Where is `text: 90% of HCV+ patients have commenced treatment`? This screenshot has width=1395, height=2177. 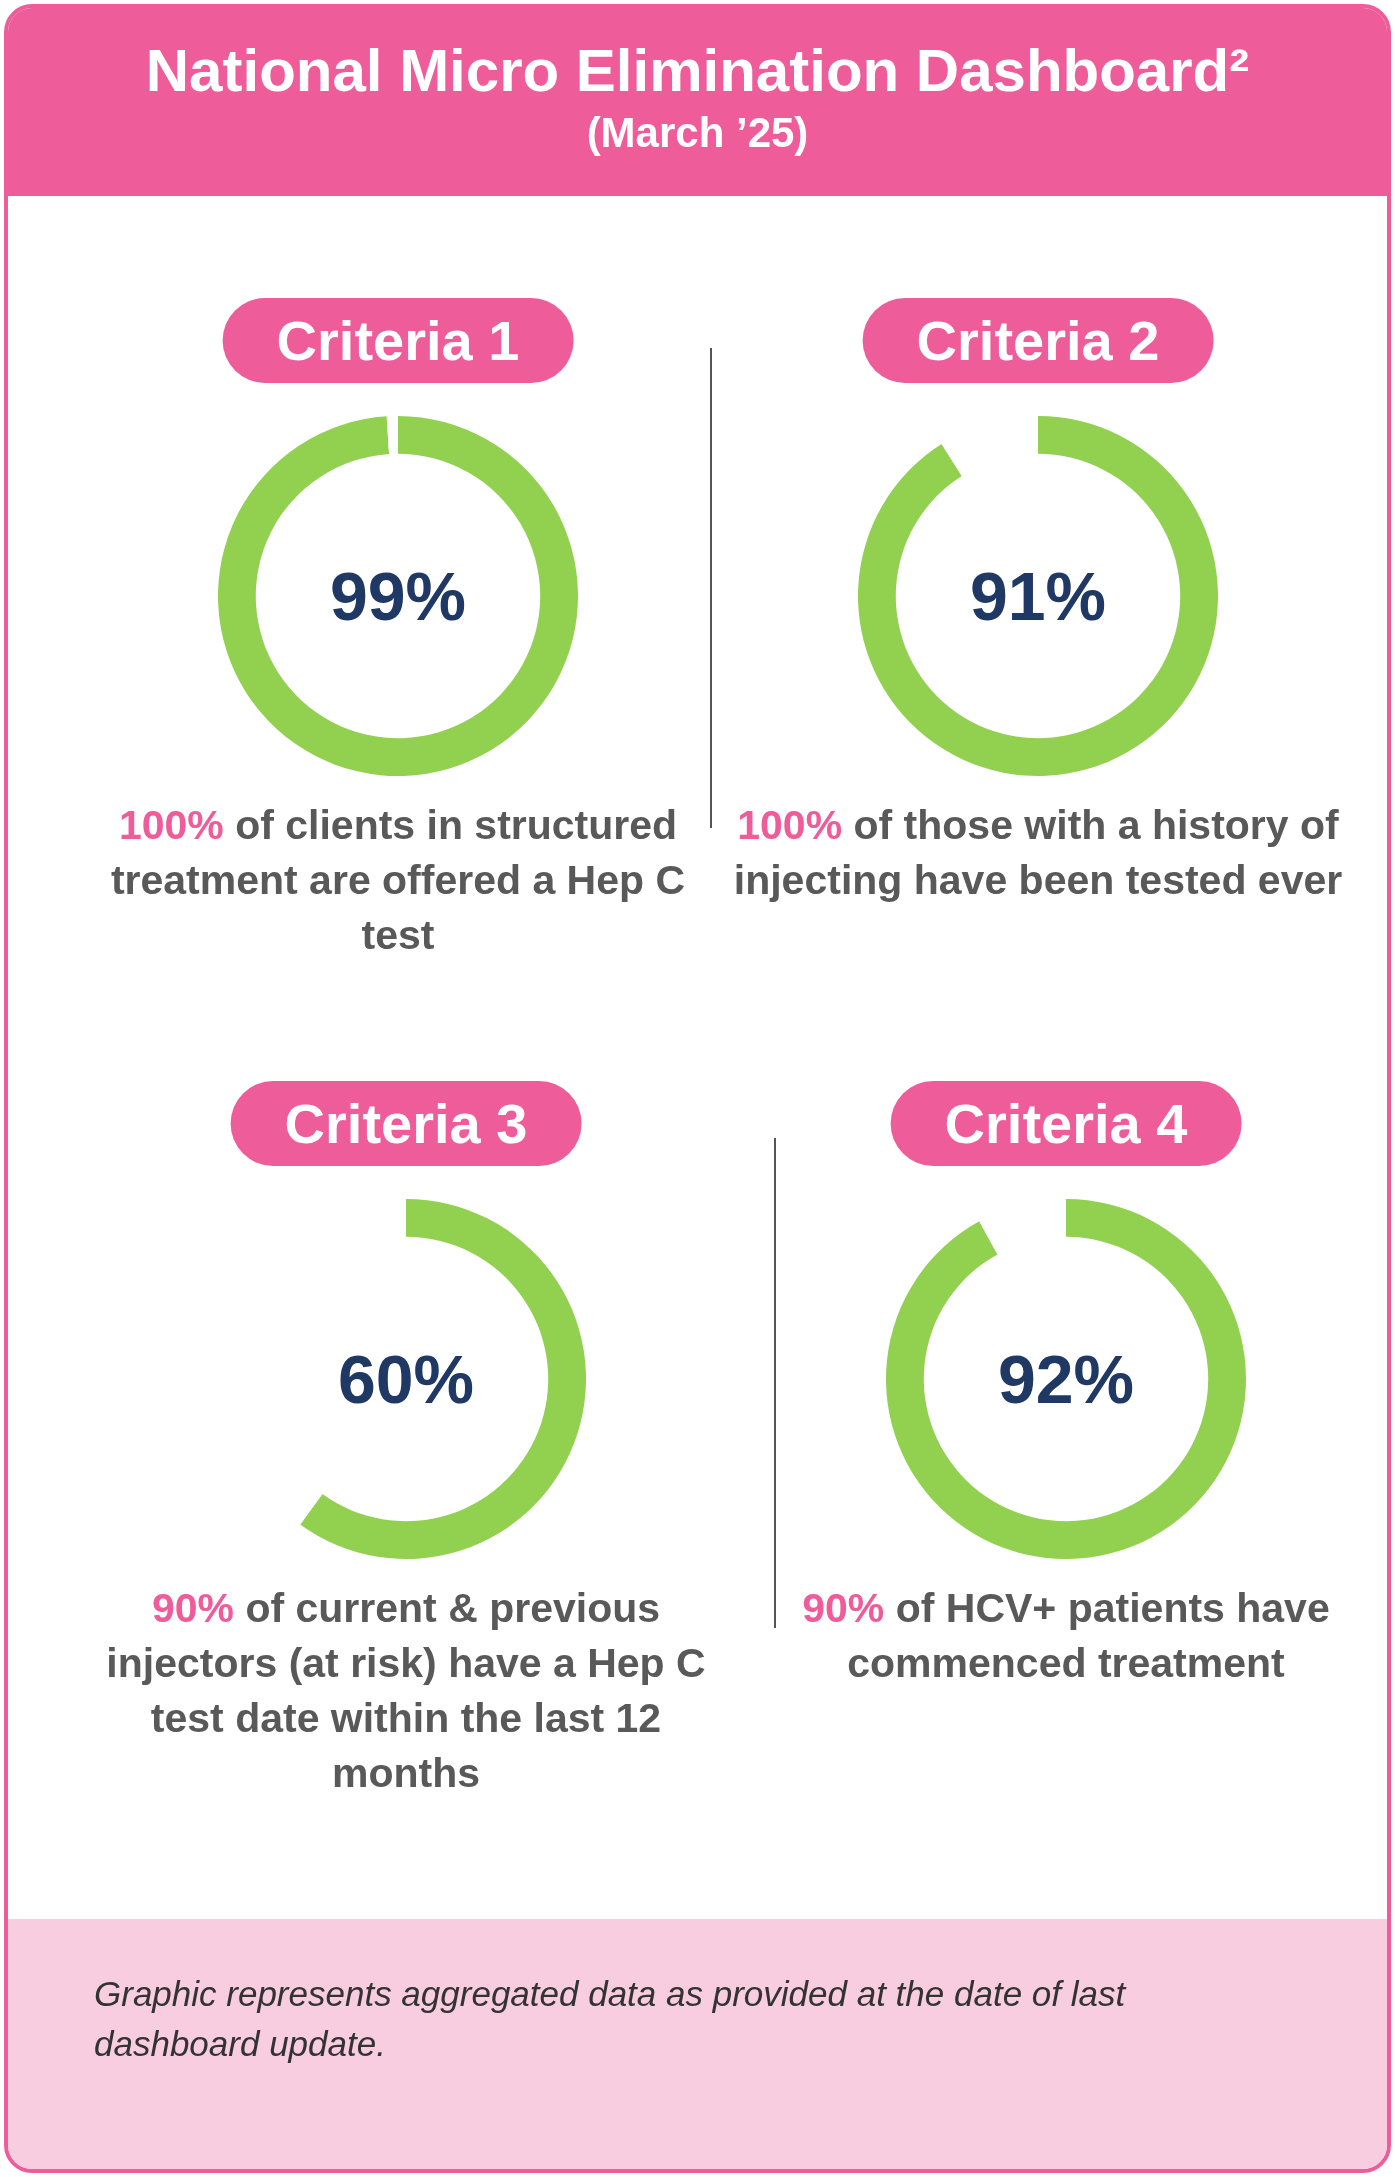
text: 90% of HCV+ patients have commenced treatment is located at coordinates (1066, 1636).